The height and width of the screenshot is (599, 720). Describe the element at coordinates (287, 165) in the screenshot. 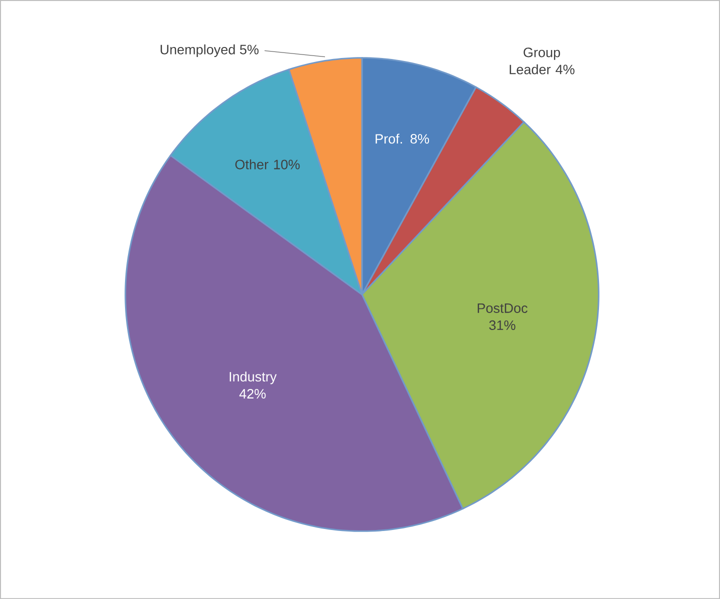

I see `data-label: 10%` at that location.